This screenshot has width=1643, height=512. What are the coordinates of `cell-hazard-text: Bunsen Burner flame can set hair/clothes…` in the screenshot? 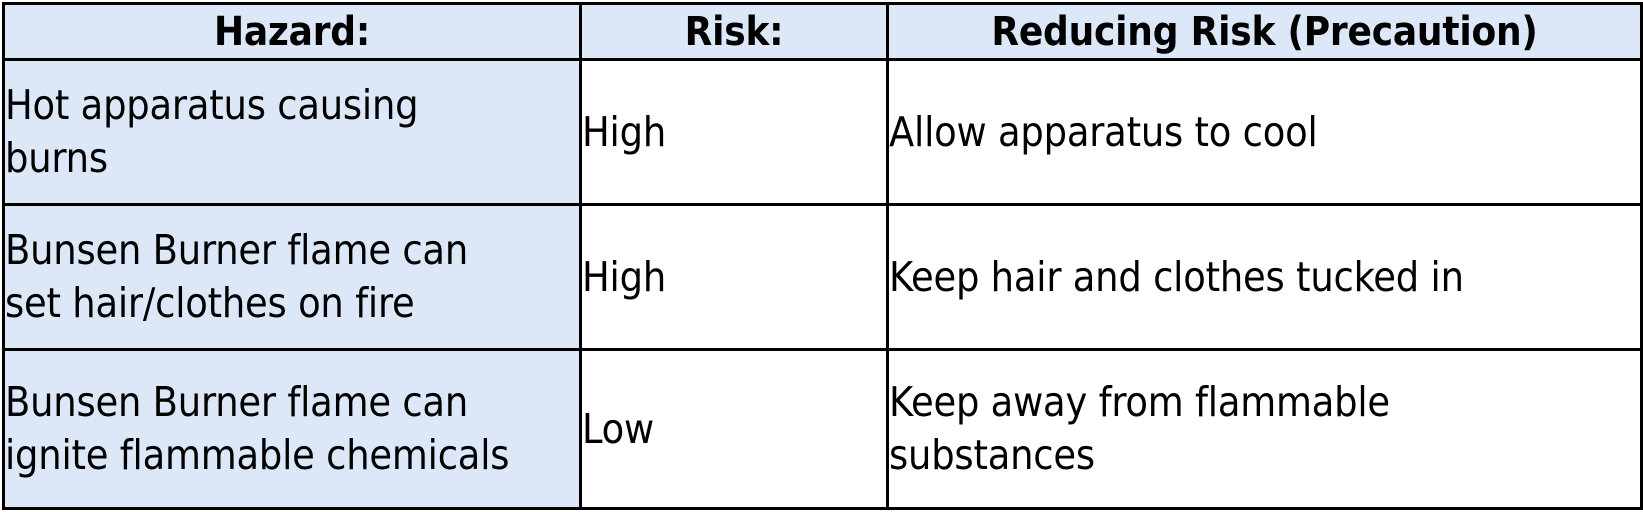 It's located at (236, 276).